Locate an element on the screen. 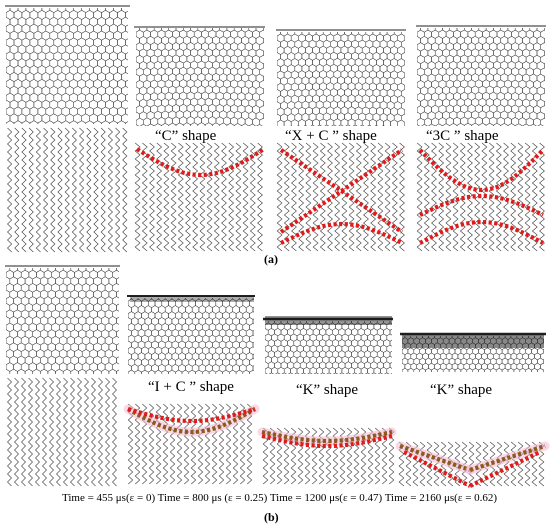  panel-b-label: (b) is located at coordinates (271, 517).